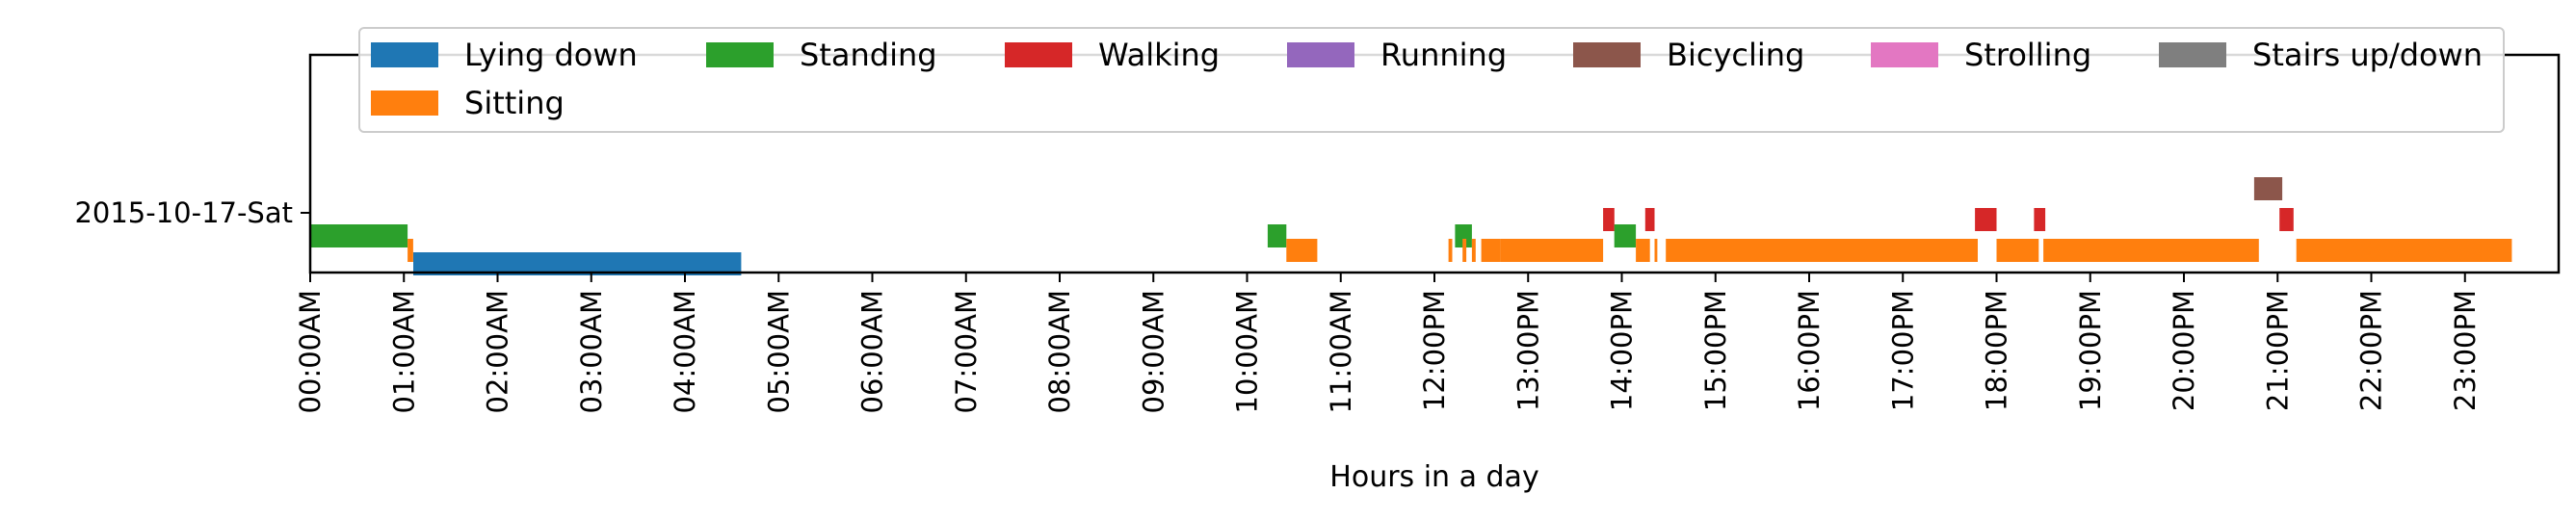  What do you see at coordinates (1435, 351) in the screenshot?
I see `x-tick-label: 12:00PM` at bounding box center [1435, 351].